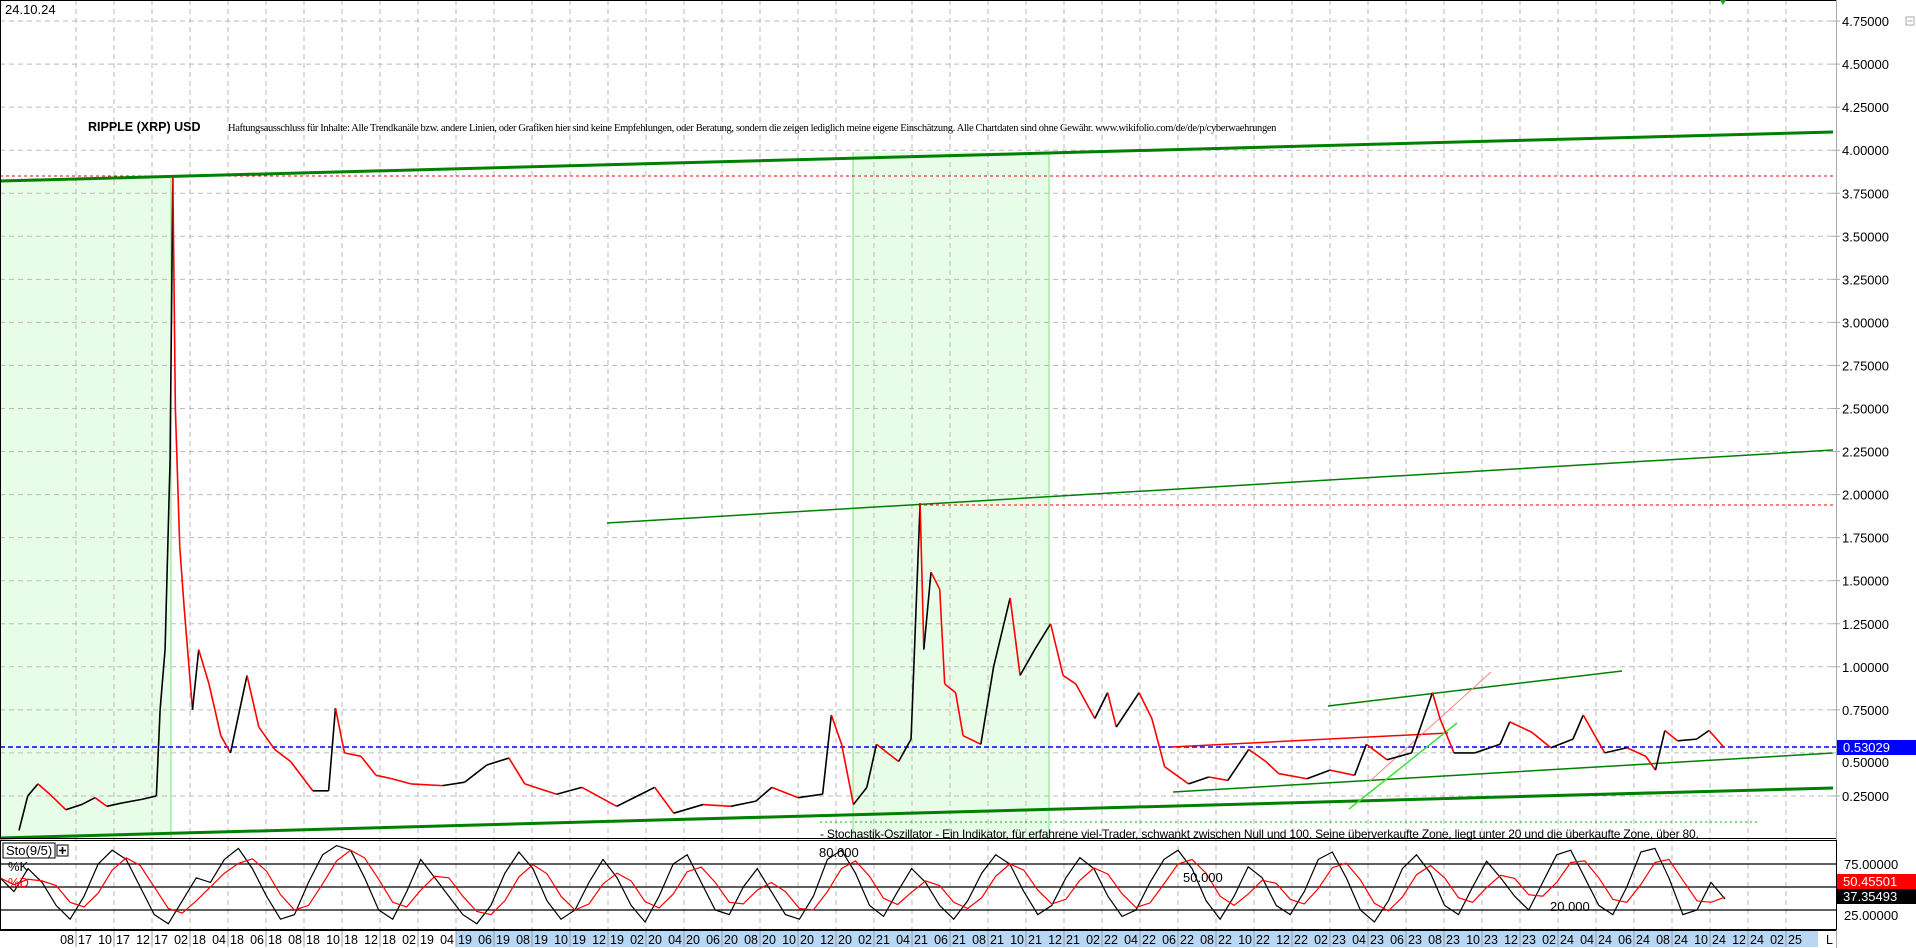 The image size is (1916, 948). What do you see at coordinates (29, 850) in the screenshot?
I see `indicator-name-box` at bounding box center [29, 850].